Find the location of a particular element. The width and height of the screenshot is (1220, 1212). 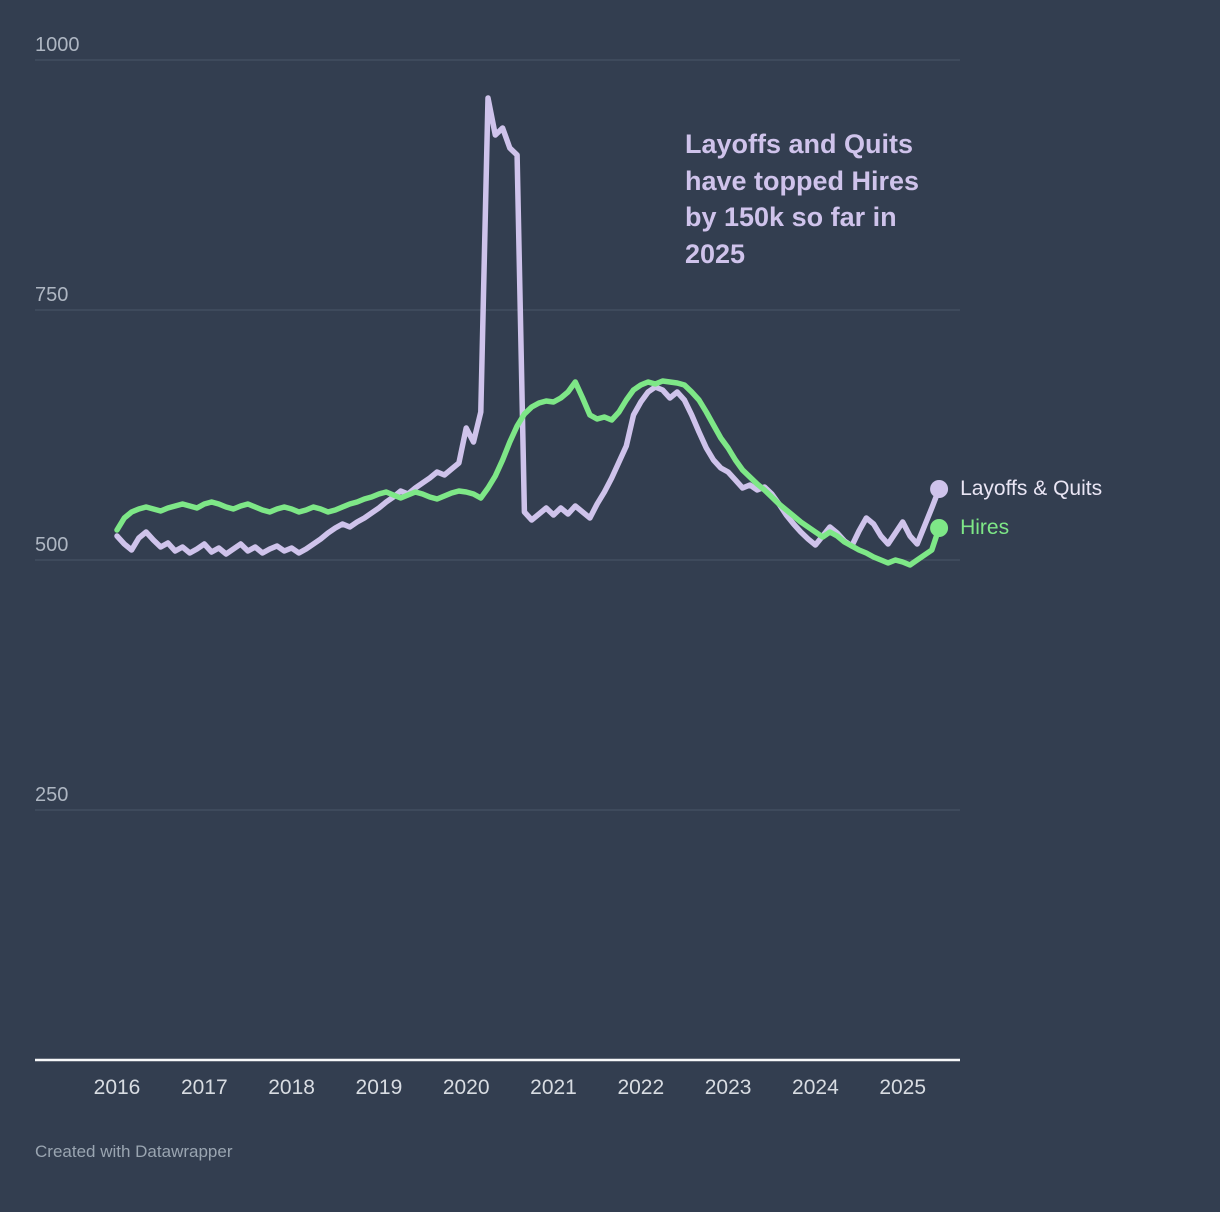

layoffs-quits-end-marker is located at coordinates (939, 489).